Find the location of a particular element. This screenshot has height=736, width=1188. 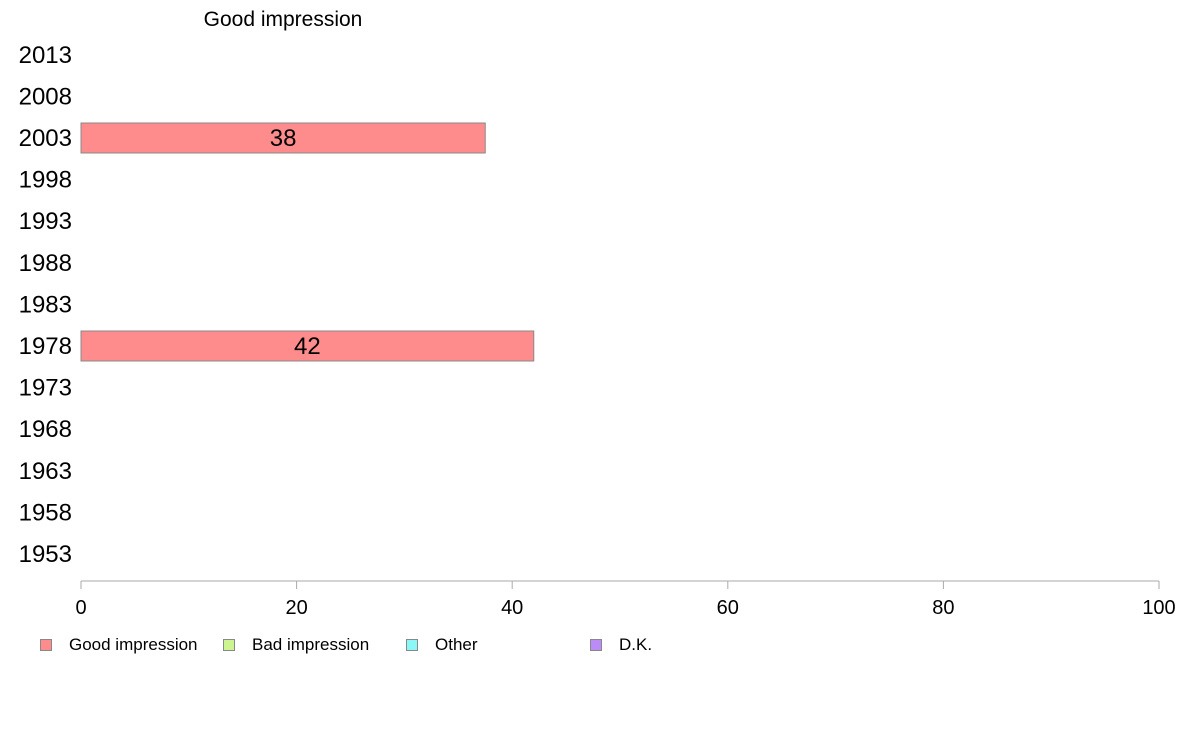

legend-label: D.K. is located at coordinates (636, 644).